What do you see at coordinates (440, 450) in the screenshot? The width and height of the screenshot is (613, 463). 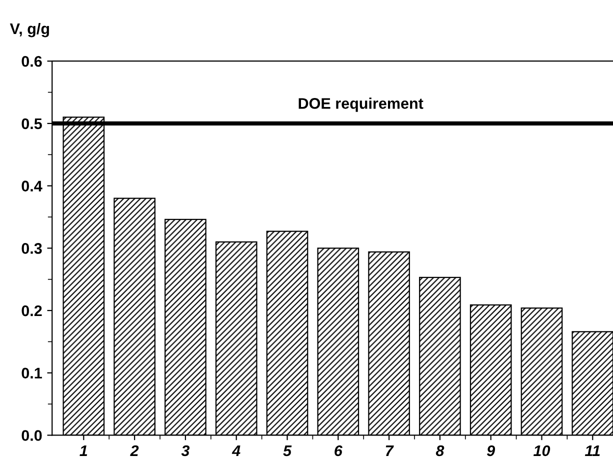 I see `x-tick-label: 8` at bounding box center [440, 450].